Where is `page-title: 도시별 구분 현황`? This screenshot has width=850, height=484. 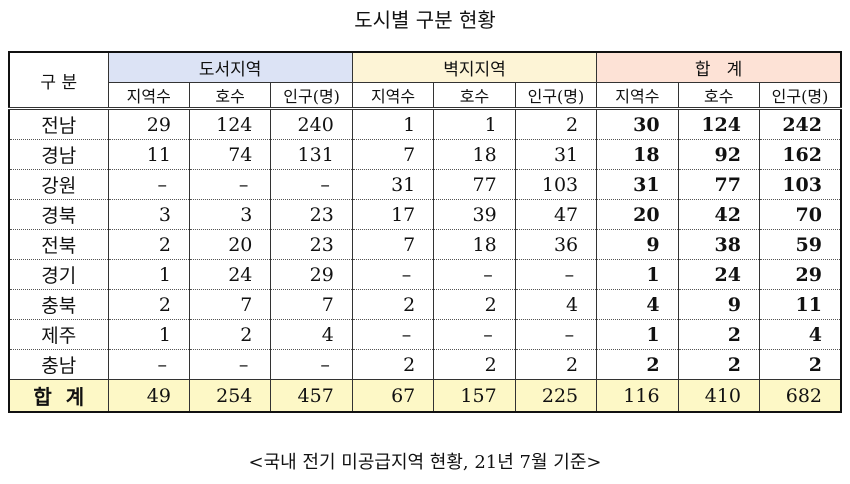
page-title: 도시별 구분 현황 is located at coordinates (425, 20).